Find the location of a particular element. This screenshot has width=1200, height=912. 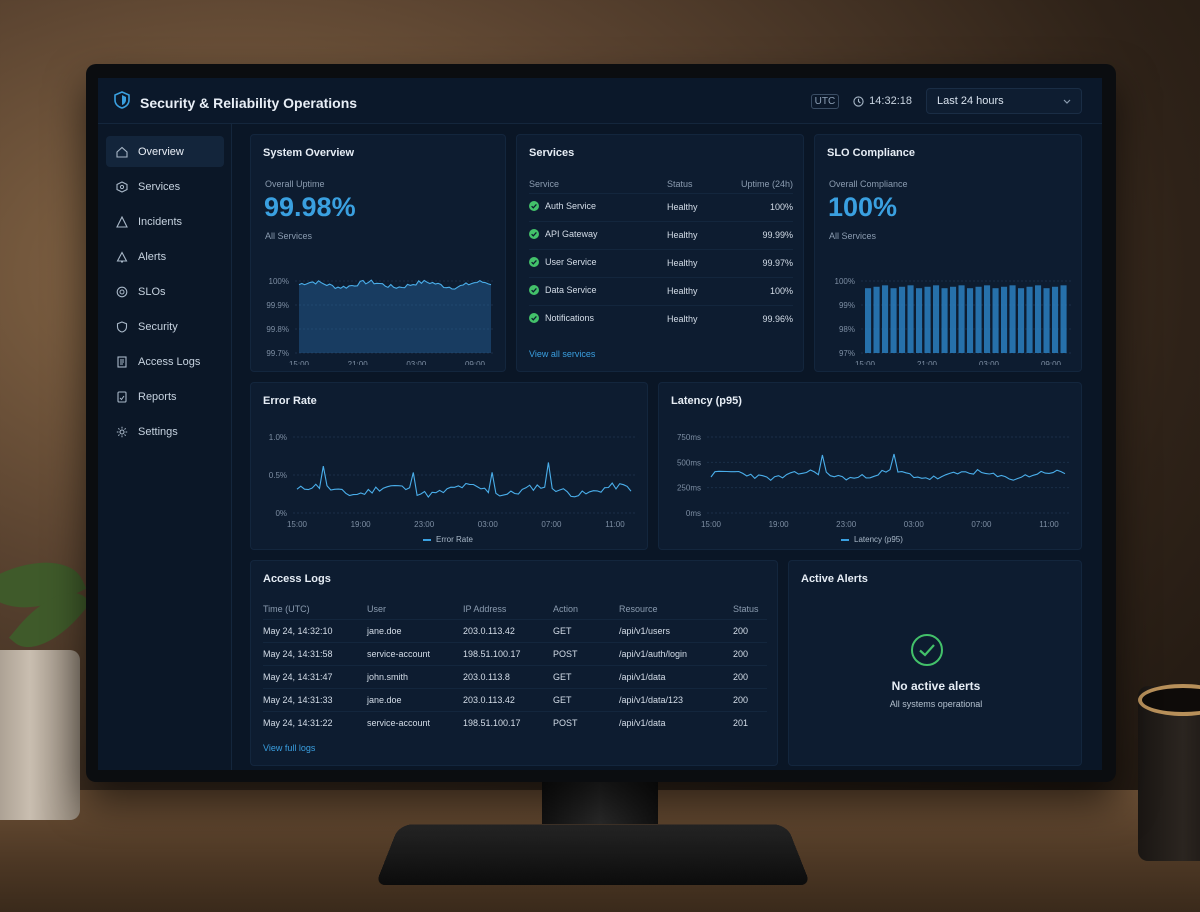

bell-icon is located at coordinates (122, 256).